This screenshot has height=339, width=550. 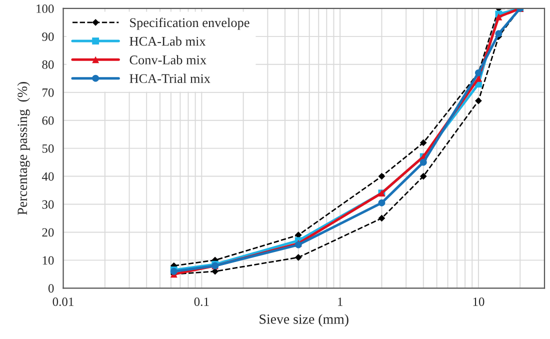 What do you see at coordinates (201, 302) in the screenshot?
I see `x-tick-label: 0.1` at bounding box center [201, 302].